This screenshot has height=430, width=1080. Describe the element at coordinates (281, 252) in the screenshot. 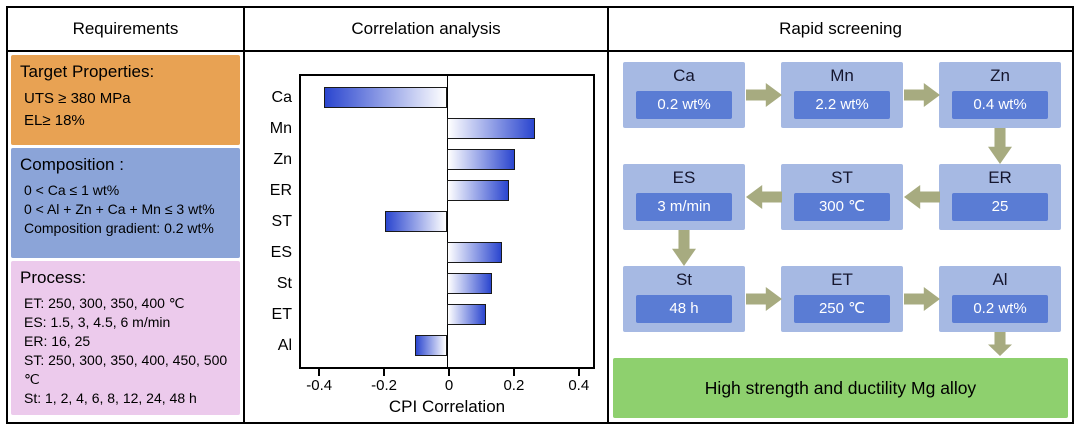

I see `y-tick-label-ES: ES` at that location.